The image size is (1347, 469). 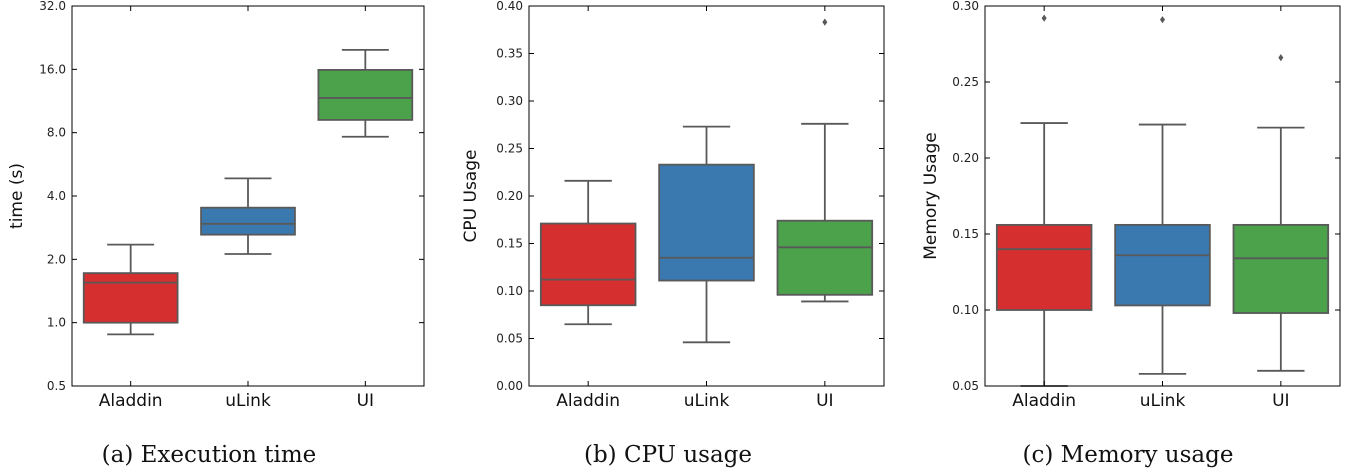 I want to click on ytick-label: 8.0, so click(x=56, y=133).